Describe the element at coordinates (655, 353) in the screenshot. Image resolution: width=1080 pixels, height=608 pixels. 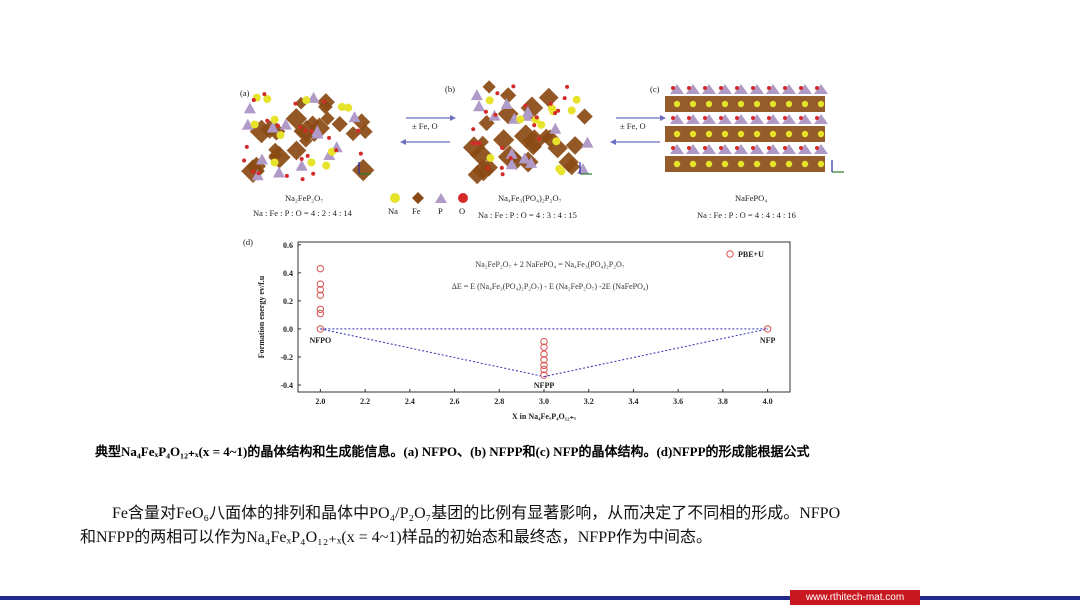
I see `convex-hull-line` at that location.